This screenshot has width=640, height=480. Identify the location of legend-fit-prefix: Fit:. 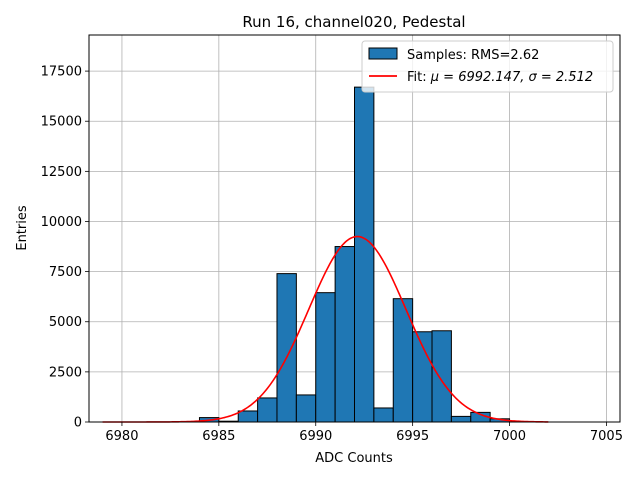
(419, 77).